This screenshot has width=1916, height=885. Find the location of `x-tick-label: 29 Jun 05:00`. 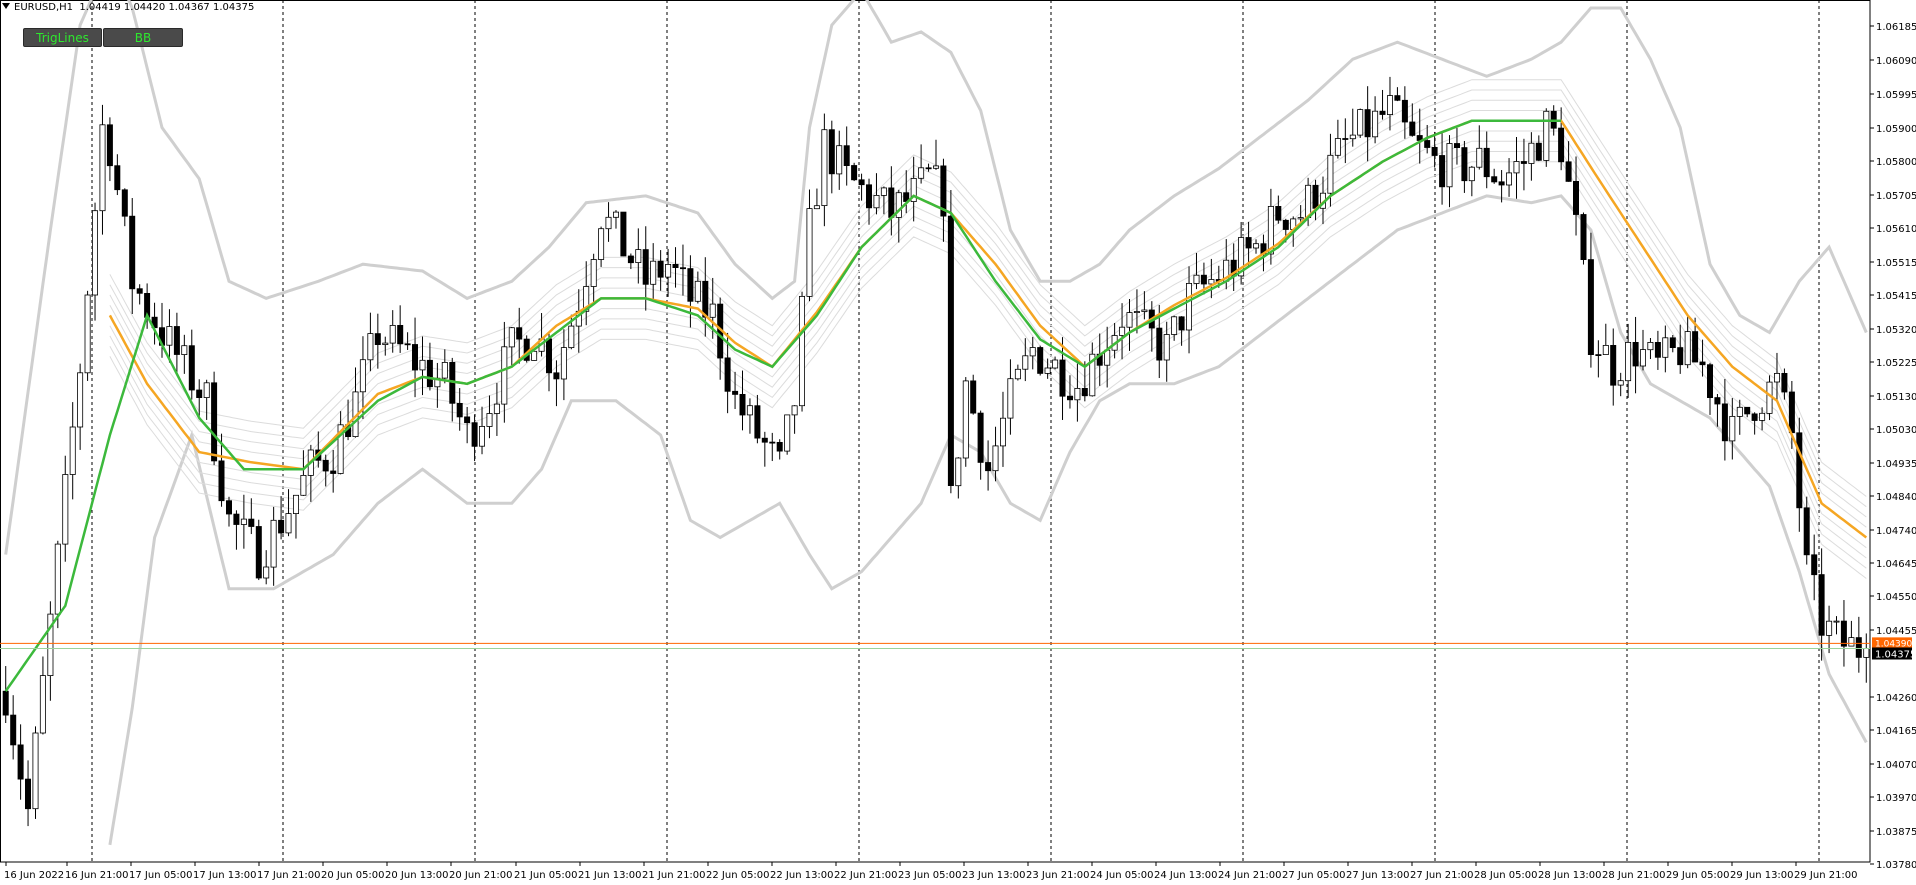

x-tick-label: 29 Jun 05:00 is located at coordinates (1698, 875).